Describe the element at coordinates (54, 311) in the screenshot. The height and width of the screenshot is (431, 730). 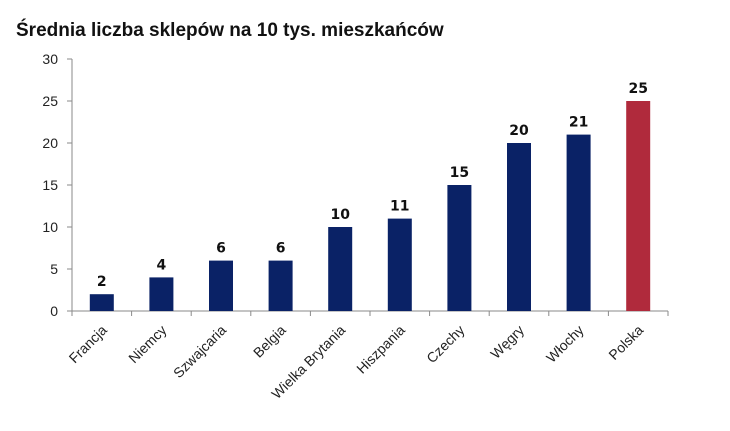
I see `y-tick-label: 0` at that location.